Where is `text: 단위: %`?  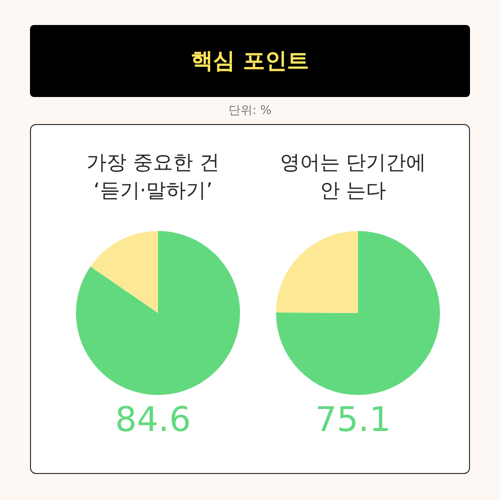 text: 단위: % is located at coordinates (250, 110).